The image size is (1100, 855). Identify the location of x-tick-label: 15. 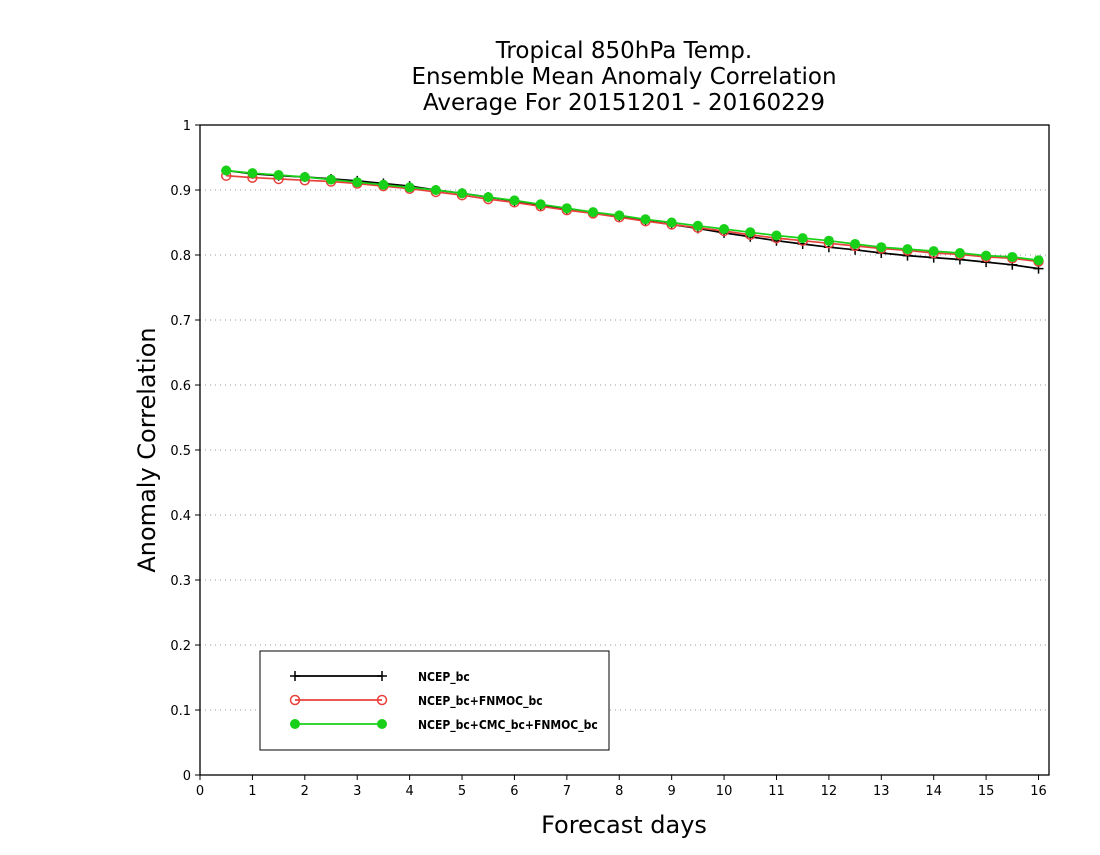
(986, 791).